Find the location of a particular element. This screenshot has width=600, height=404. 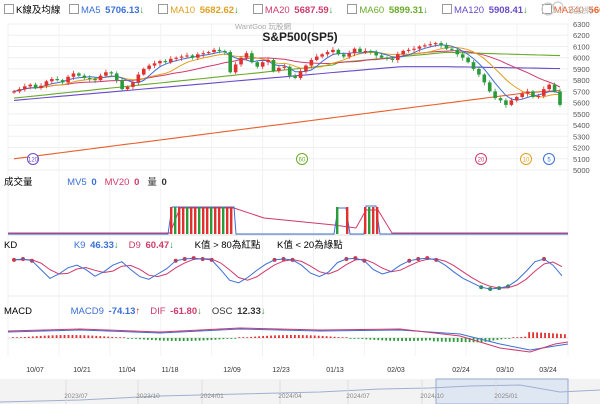

price-legend-item-ma10: MA10 5682.62↓ is located at coordinates (197, 10).